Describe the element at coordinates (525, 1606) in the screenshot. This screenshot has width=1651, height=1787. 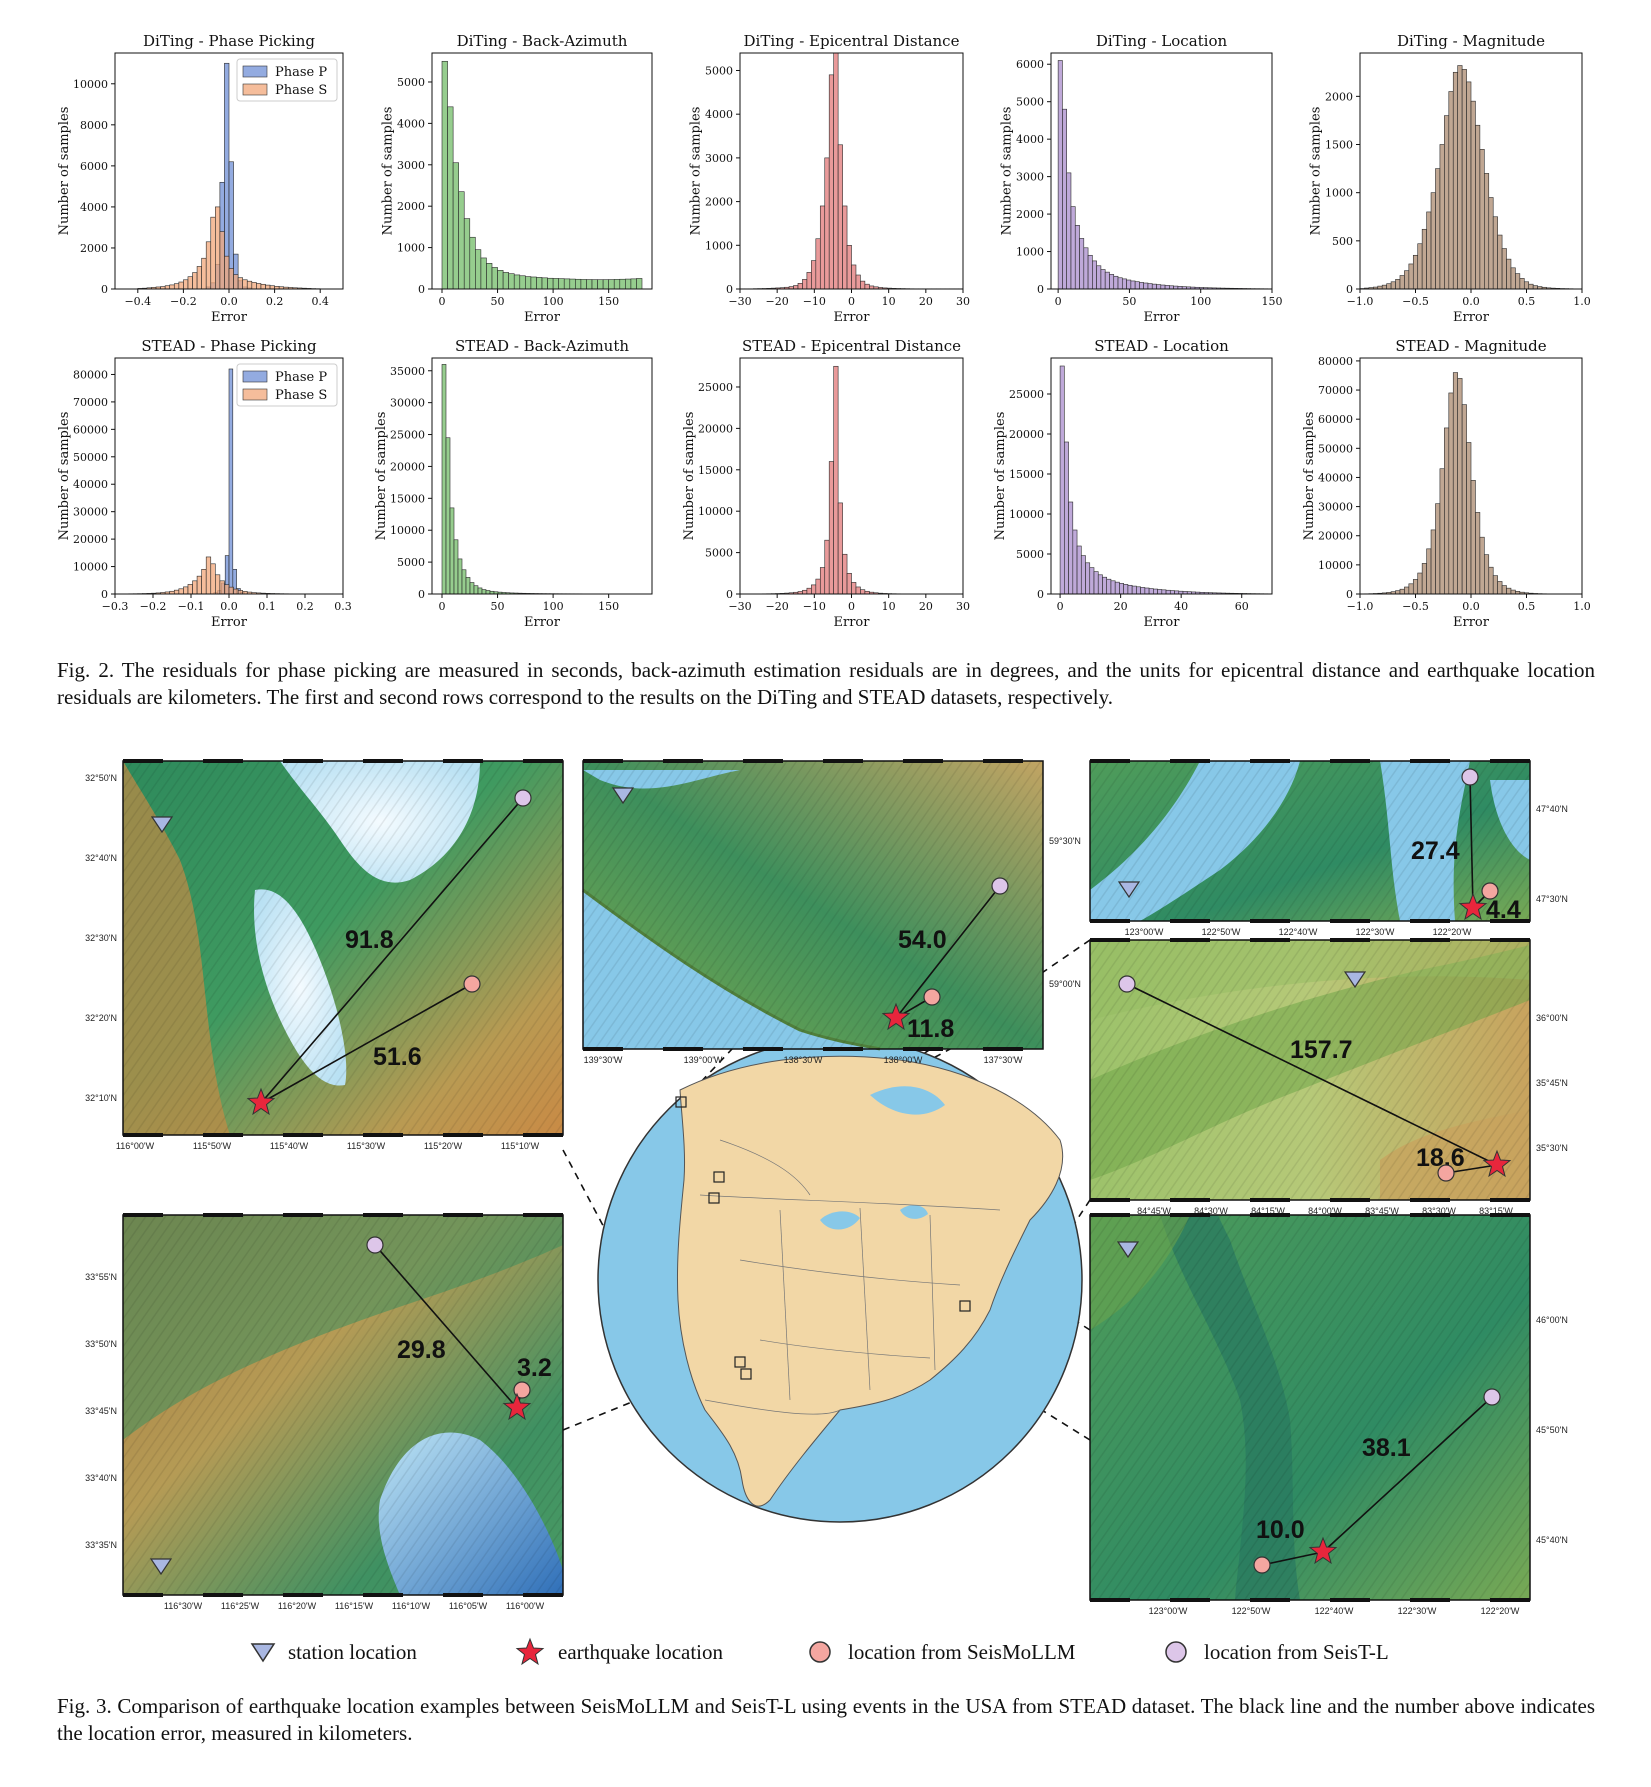
I see `svg-text: 116°00'W` at that location.